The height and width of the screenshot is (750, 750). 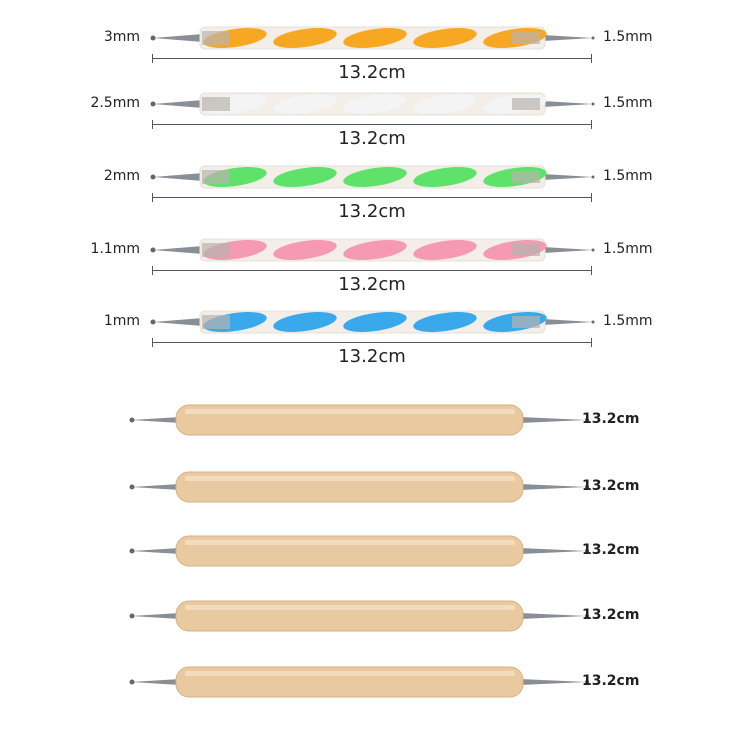 I want to click on left-tip-size-label: 2.5mm, so click(x=115, y=103).